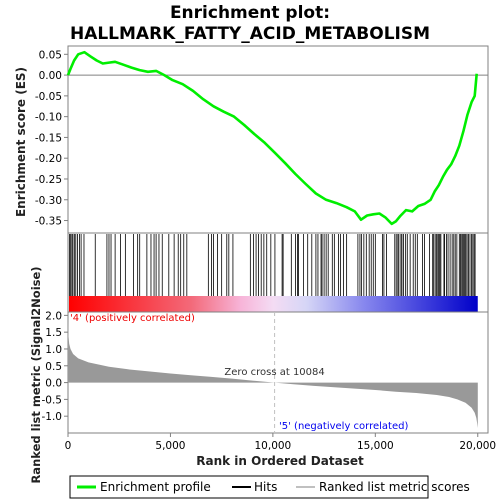  What do you see at coordinates (250, 13) in the screenshot?
I see `chart-title-line1: Enrichment plot:` at bounding box center [250, 13].